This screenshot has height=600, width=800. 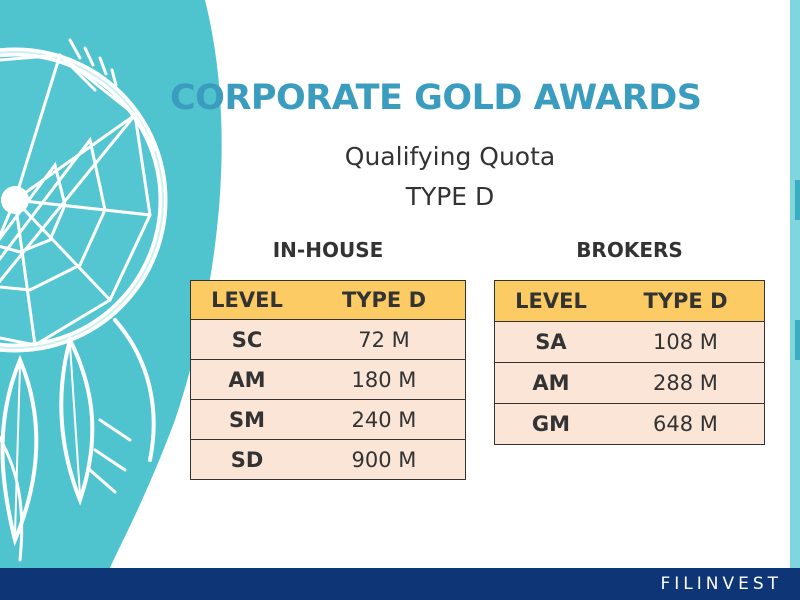 I want to click on subtitle-type: TYPE D, so click(x=450, y=196).